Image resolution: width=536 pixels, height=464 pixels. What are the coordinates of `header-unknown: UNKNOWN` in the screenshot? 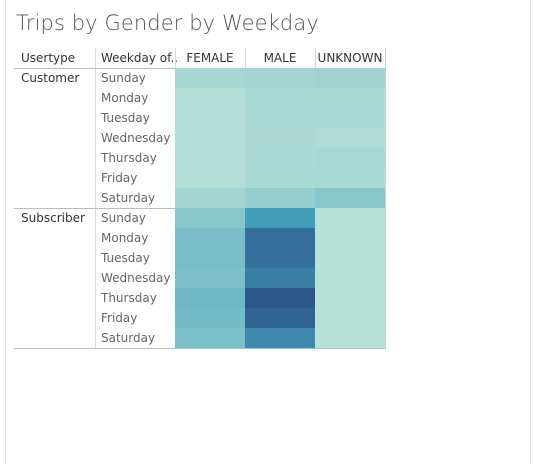 It's located at (350, 58).